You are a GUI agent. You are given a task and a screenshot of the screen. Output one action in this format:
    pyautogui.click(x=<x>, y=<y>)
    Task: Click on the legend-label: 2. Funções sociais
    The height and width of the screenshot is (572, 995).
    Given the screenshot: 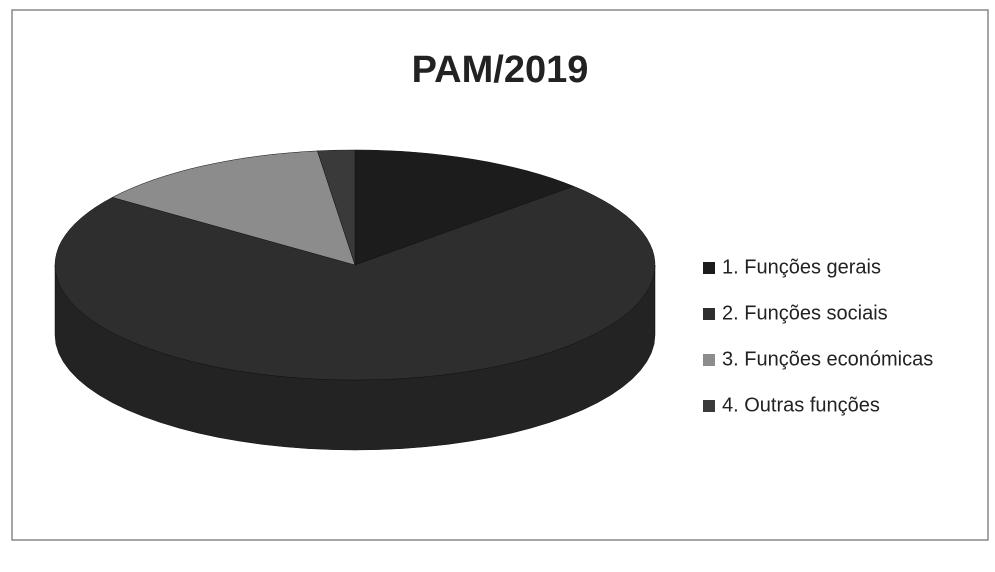 What is the action you would take?
    pyautogui.click(x=805, y=313)
    